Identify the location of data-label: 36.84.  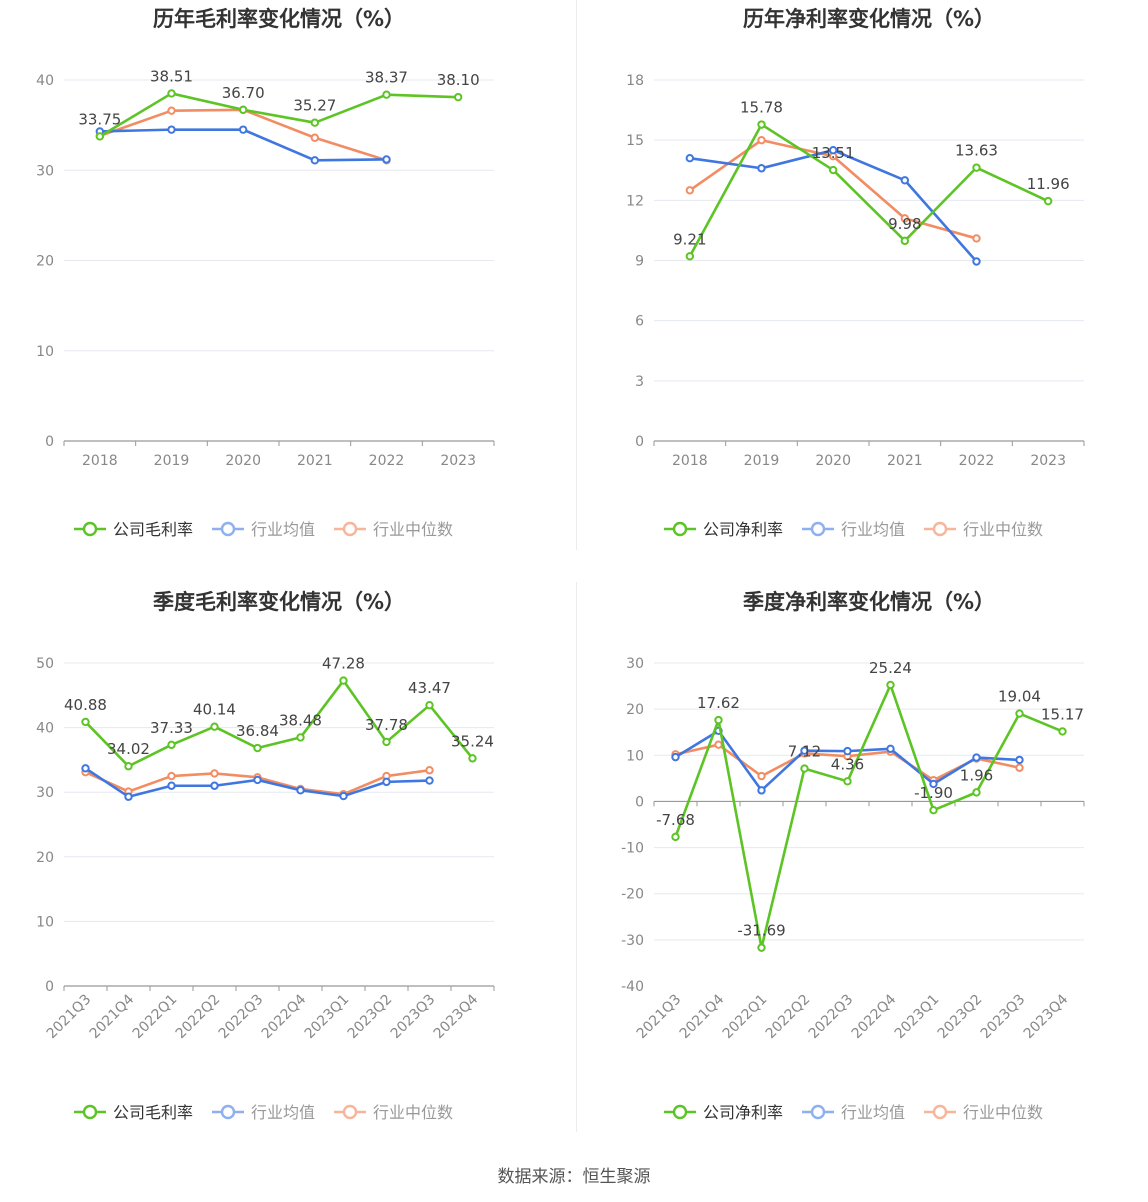
(257, 731).